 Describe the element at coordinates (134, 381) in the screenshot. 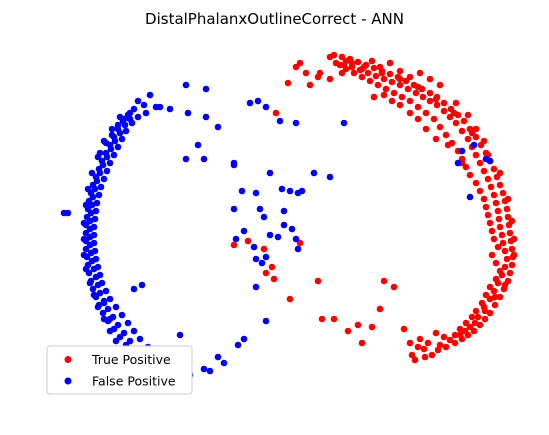

I see `legend-label-false-positive: False Positive` at that location.